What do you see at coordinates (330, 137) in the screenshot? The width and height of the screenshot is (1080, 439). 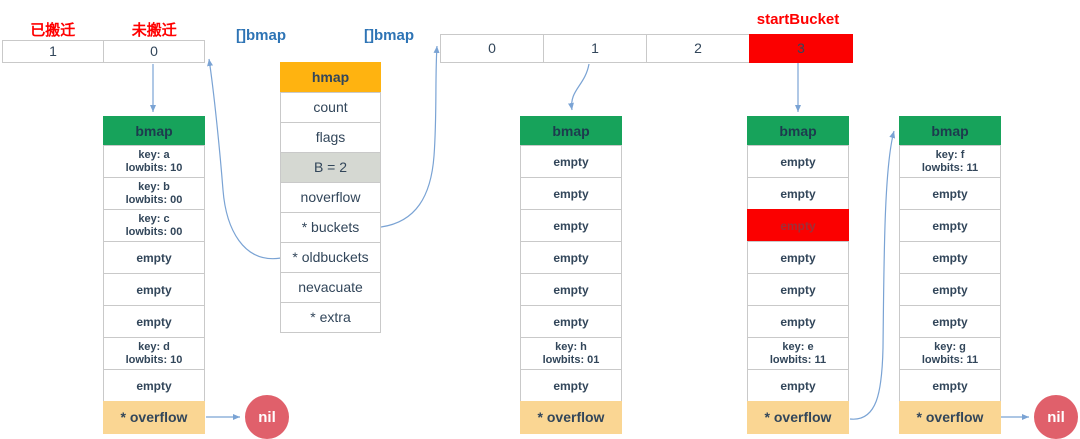 I see `hmap-field: flags` at bounding box center [330, 137].